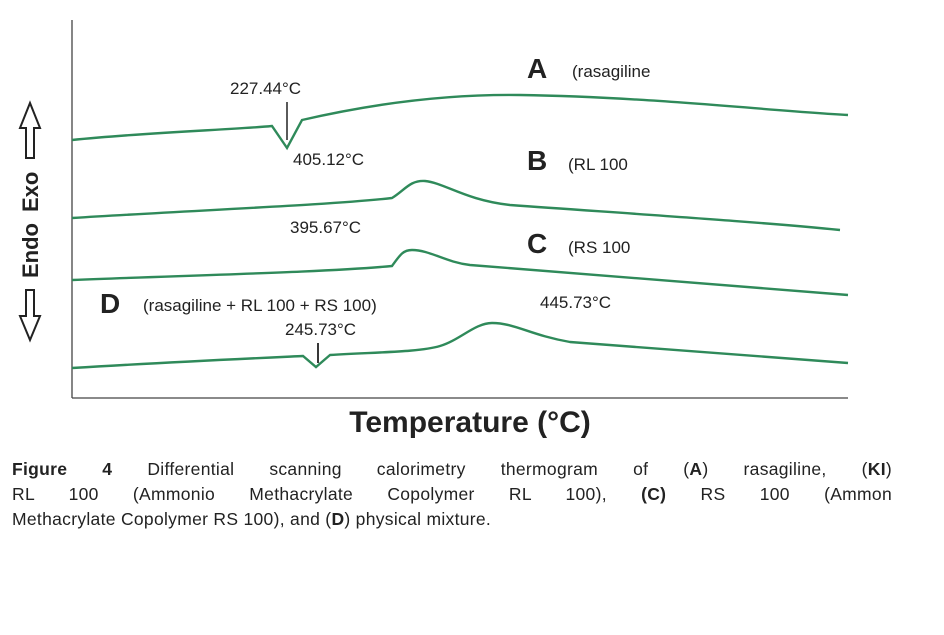 Image resolution: width=944 pixels, height=635 pixels. What do you see at coordinates (325, 227) in the screenshot?
I see `annotation: 395.67°C` at bounding box center [325, 227].